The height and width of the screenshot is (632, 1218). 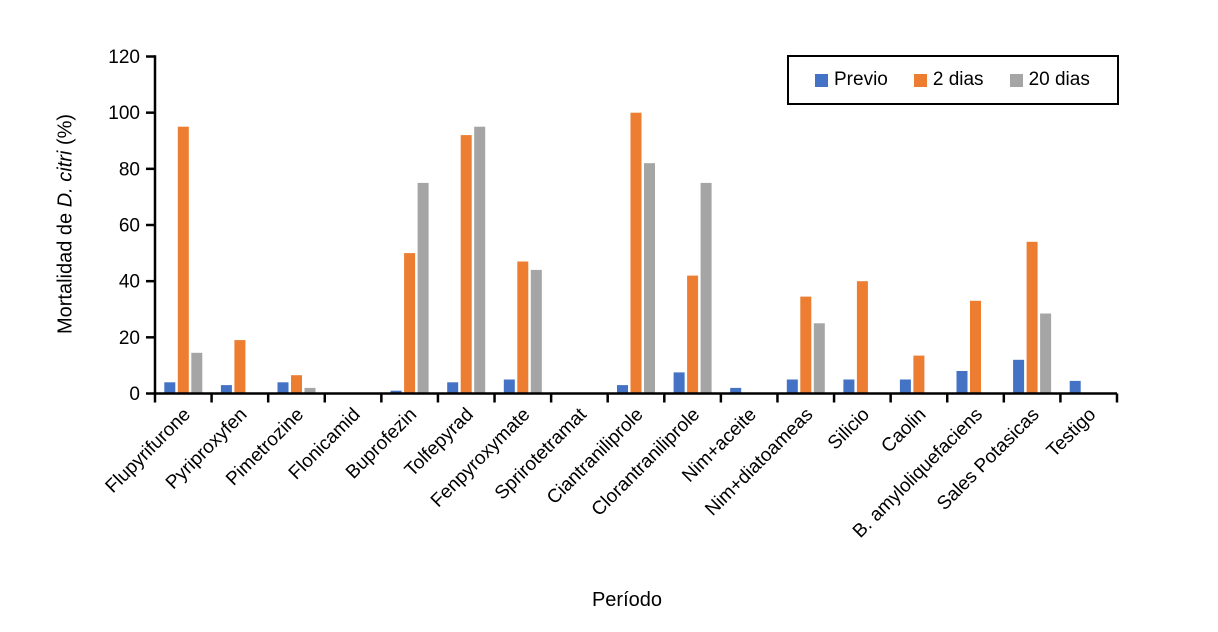 What do you see at coordinates (124, 57) in the screenshot?
I see `y-tick-label-120: 120` at bounding box center [124, 57].